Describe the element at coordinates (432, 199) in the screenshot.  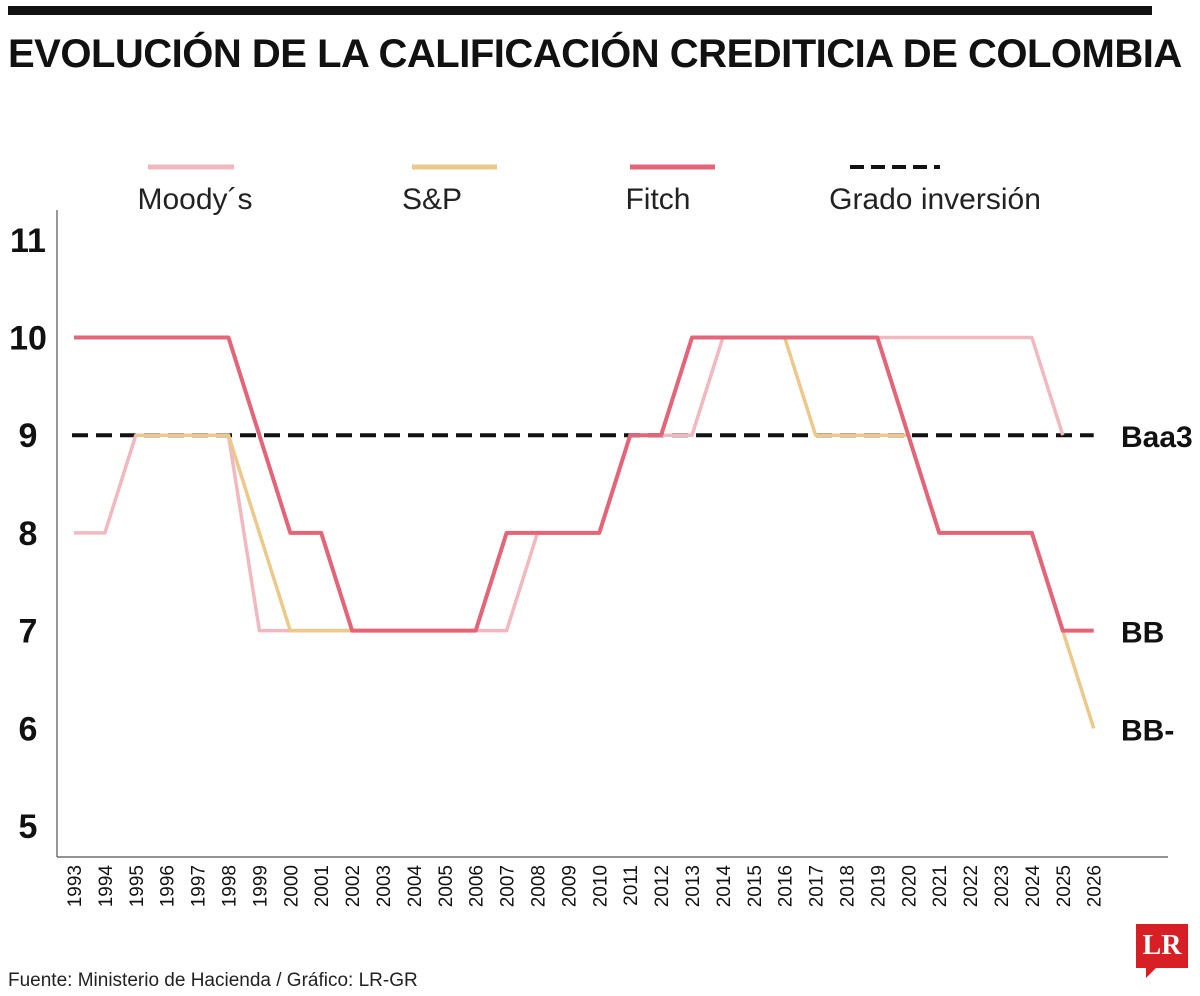
I see `legend-label: S&P` at that location.